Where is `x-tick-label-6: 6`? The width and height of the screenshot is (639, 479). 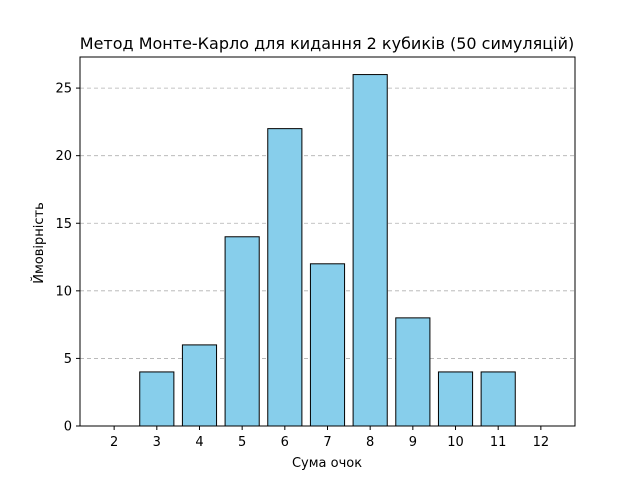
x-tick-label-6: 6 is located at coordinates (285, 442).